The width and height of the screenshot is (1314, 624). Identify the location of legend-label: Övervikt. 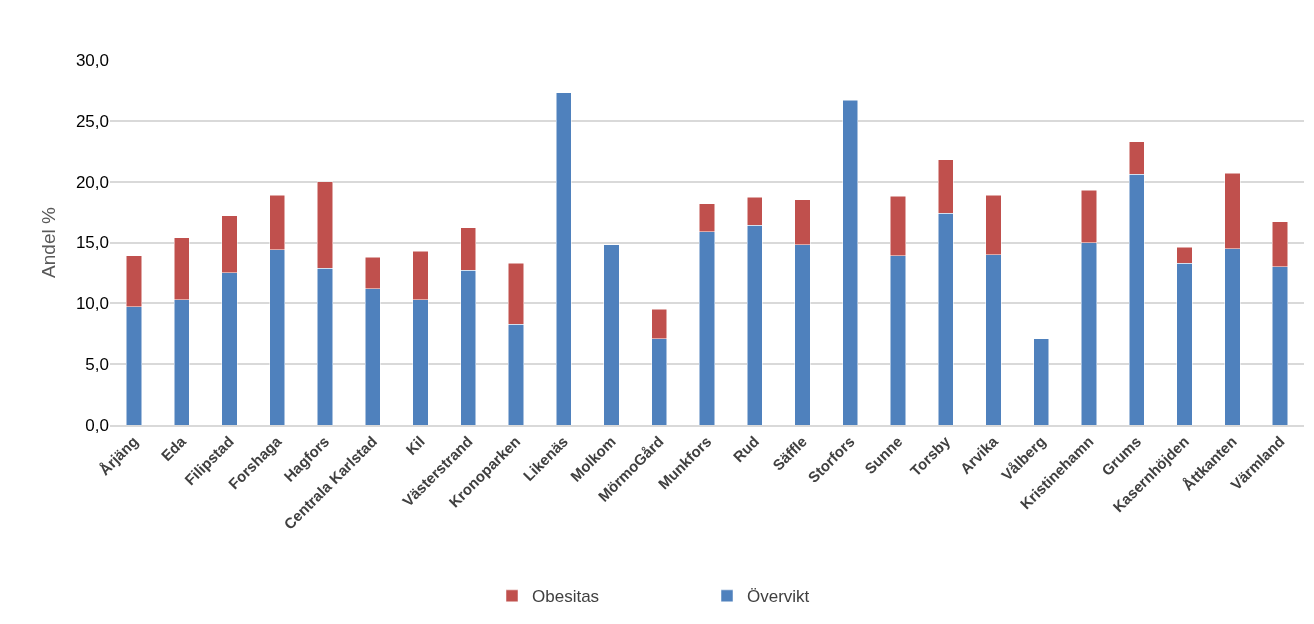
(778, 597).